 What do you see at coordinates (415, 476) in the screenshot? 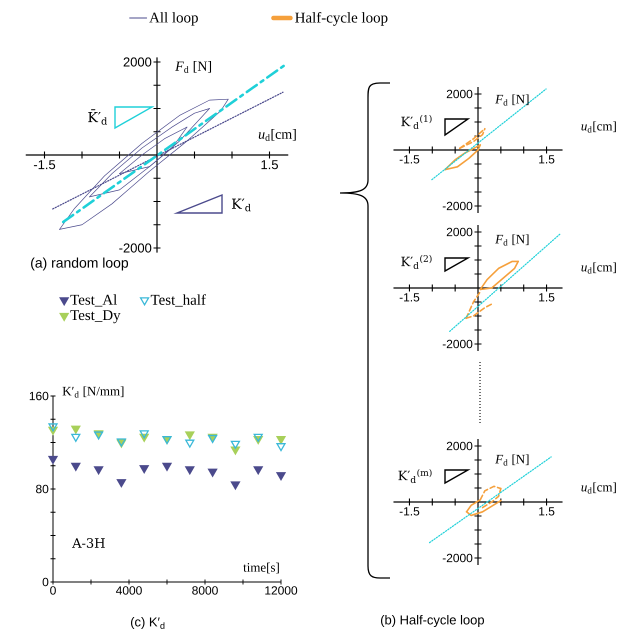
I see `annotation: K′$_{d}$(m)` at bounding box center [415, 476].